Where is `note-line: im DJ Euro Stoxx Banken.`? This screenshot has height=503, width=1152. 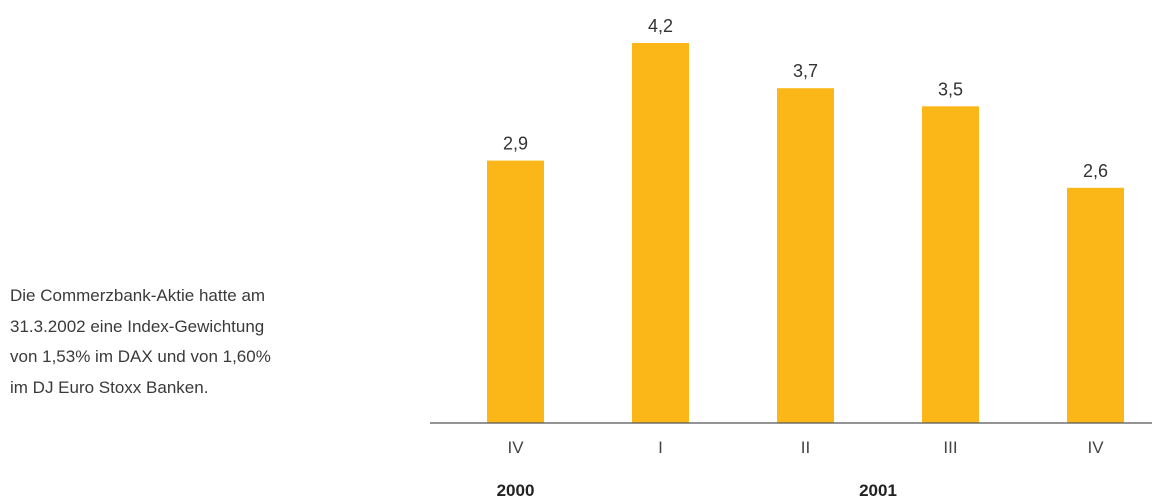 note-line: im DJ Euro Stoxx Banken. is located at coordinates (109, 387).